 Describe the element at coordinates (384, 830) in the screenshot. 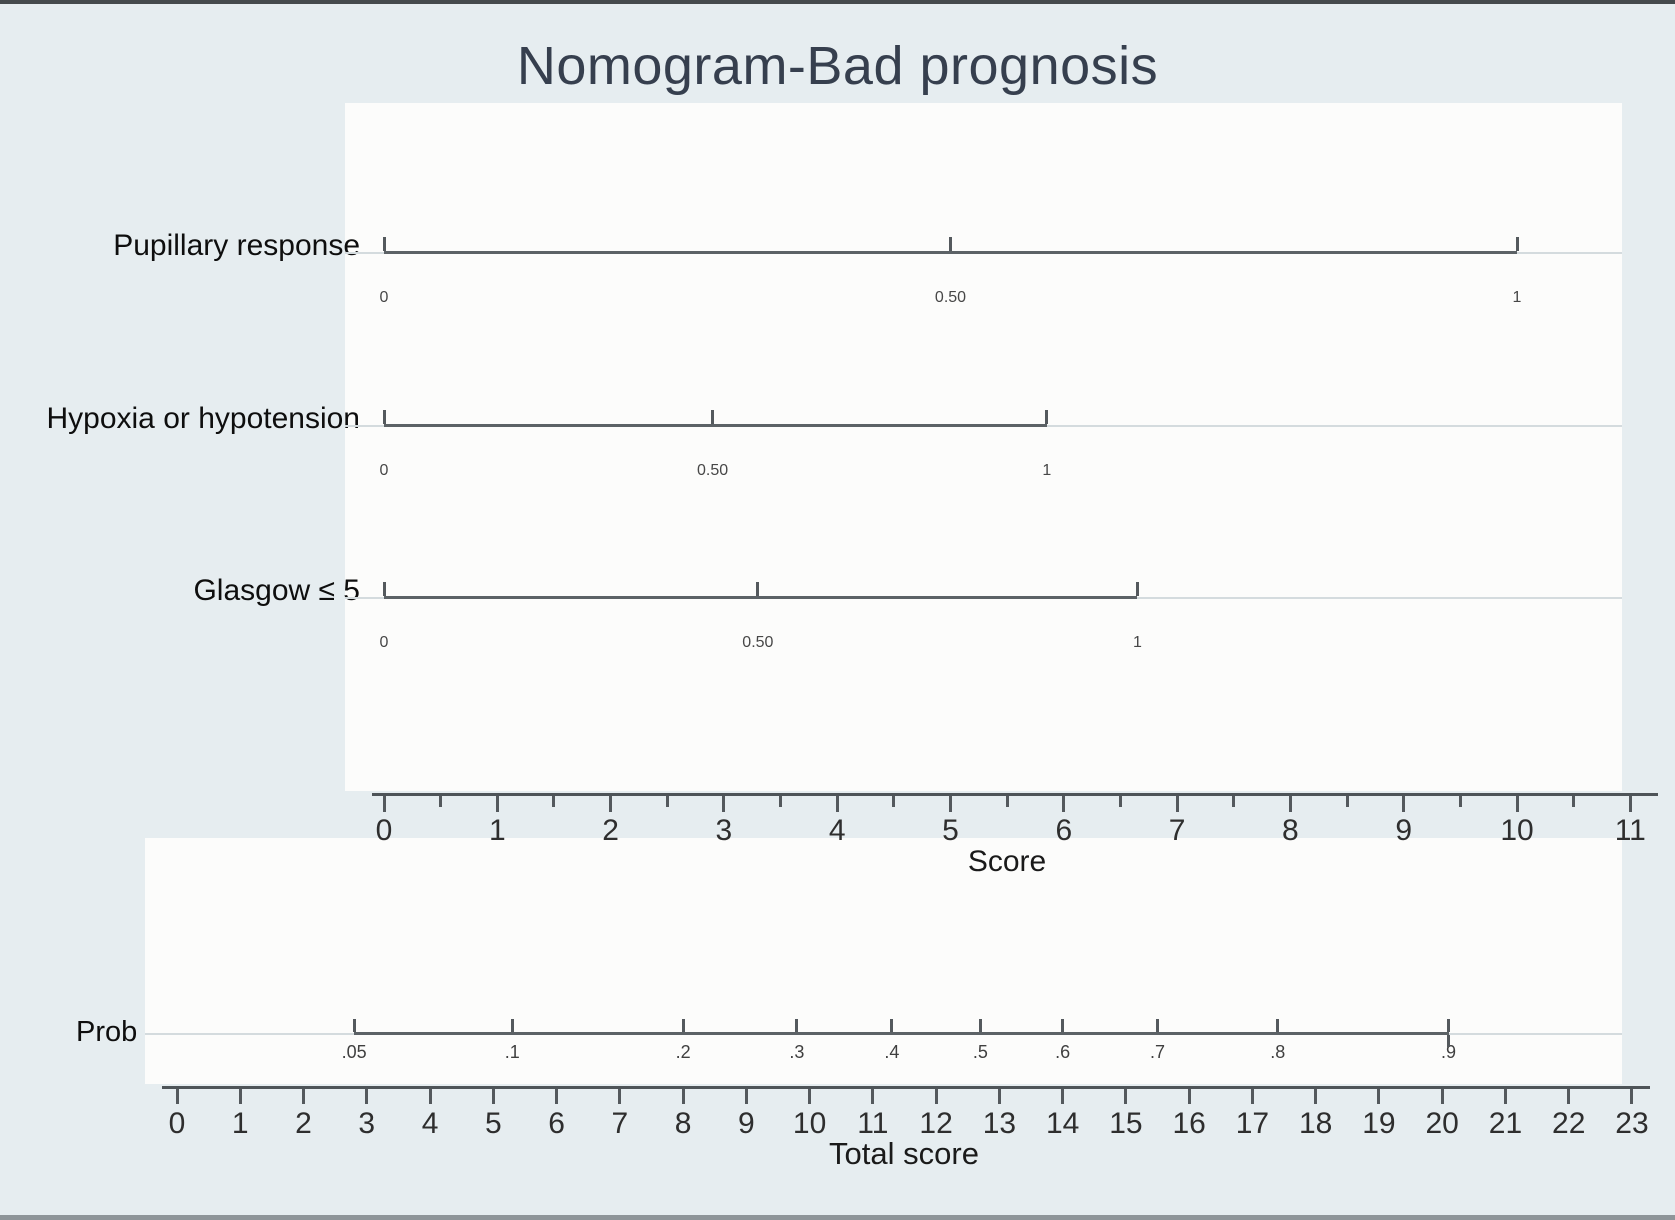

I see `score-axis-tick-label: 0` at that location.